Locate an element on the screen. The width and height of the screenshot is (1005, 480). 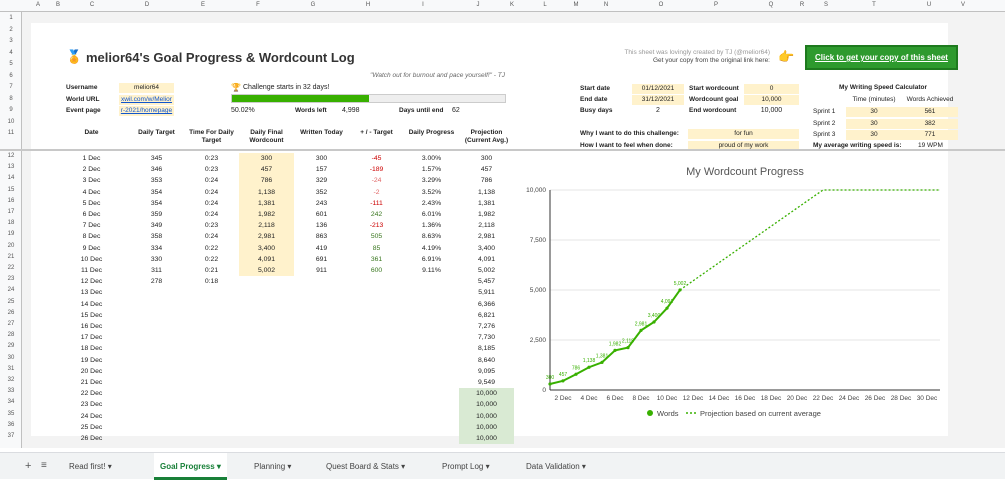
end-date-cell: 31/12/2021 is located at coordinates (658, 100).